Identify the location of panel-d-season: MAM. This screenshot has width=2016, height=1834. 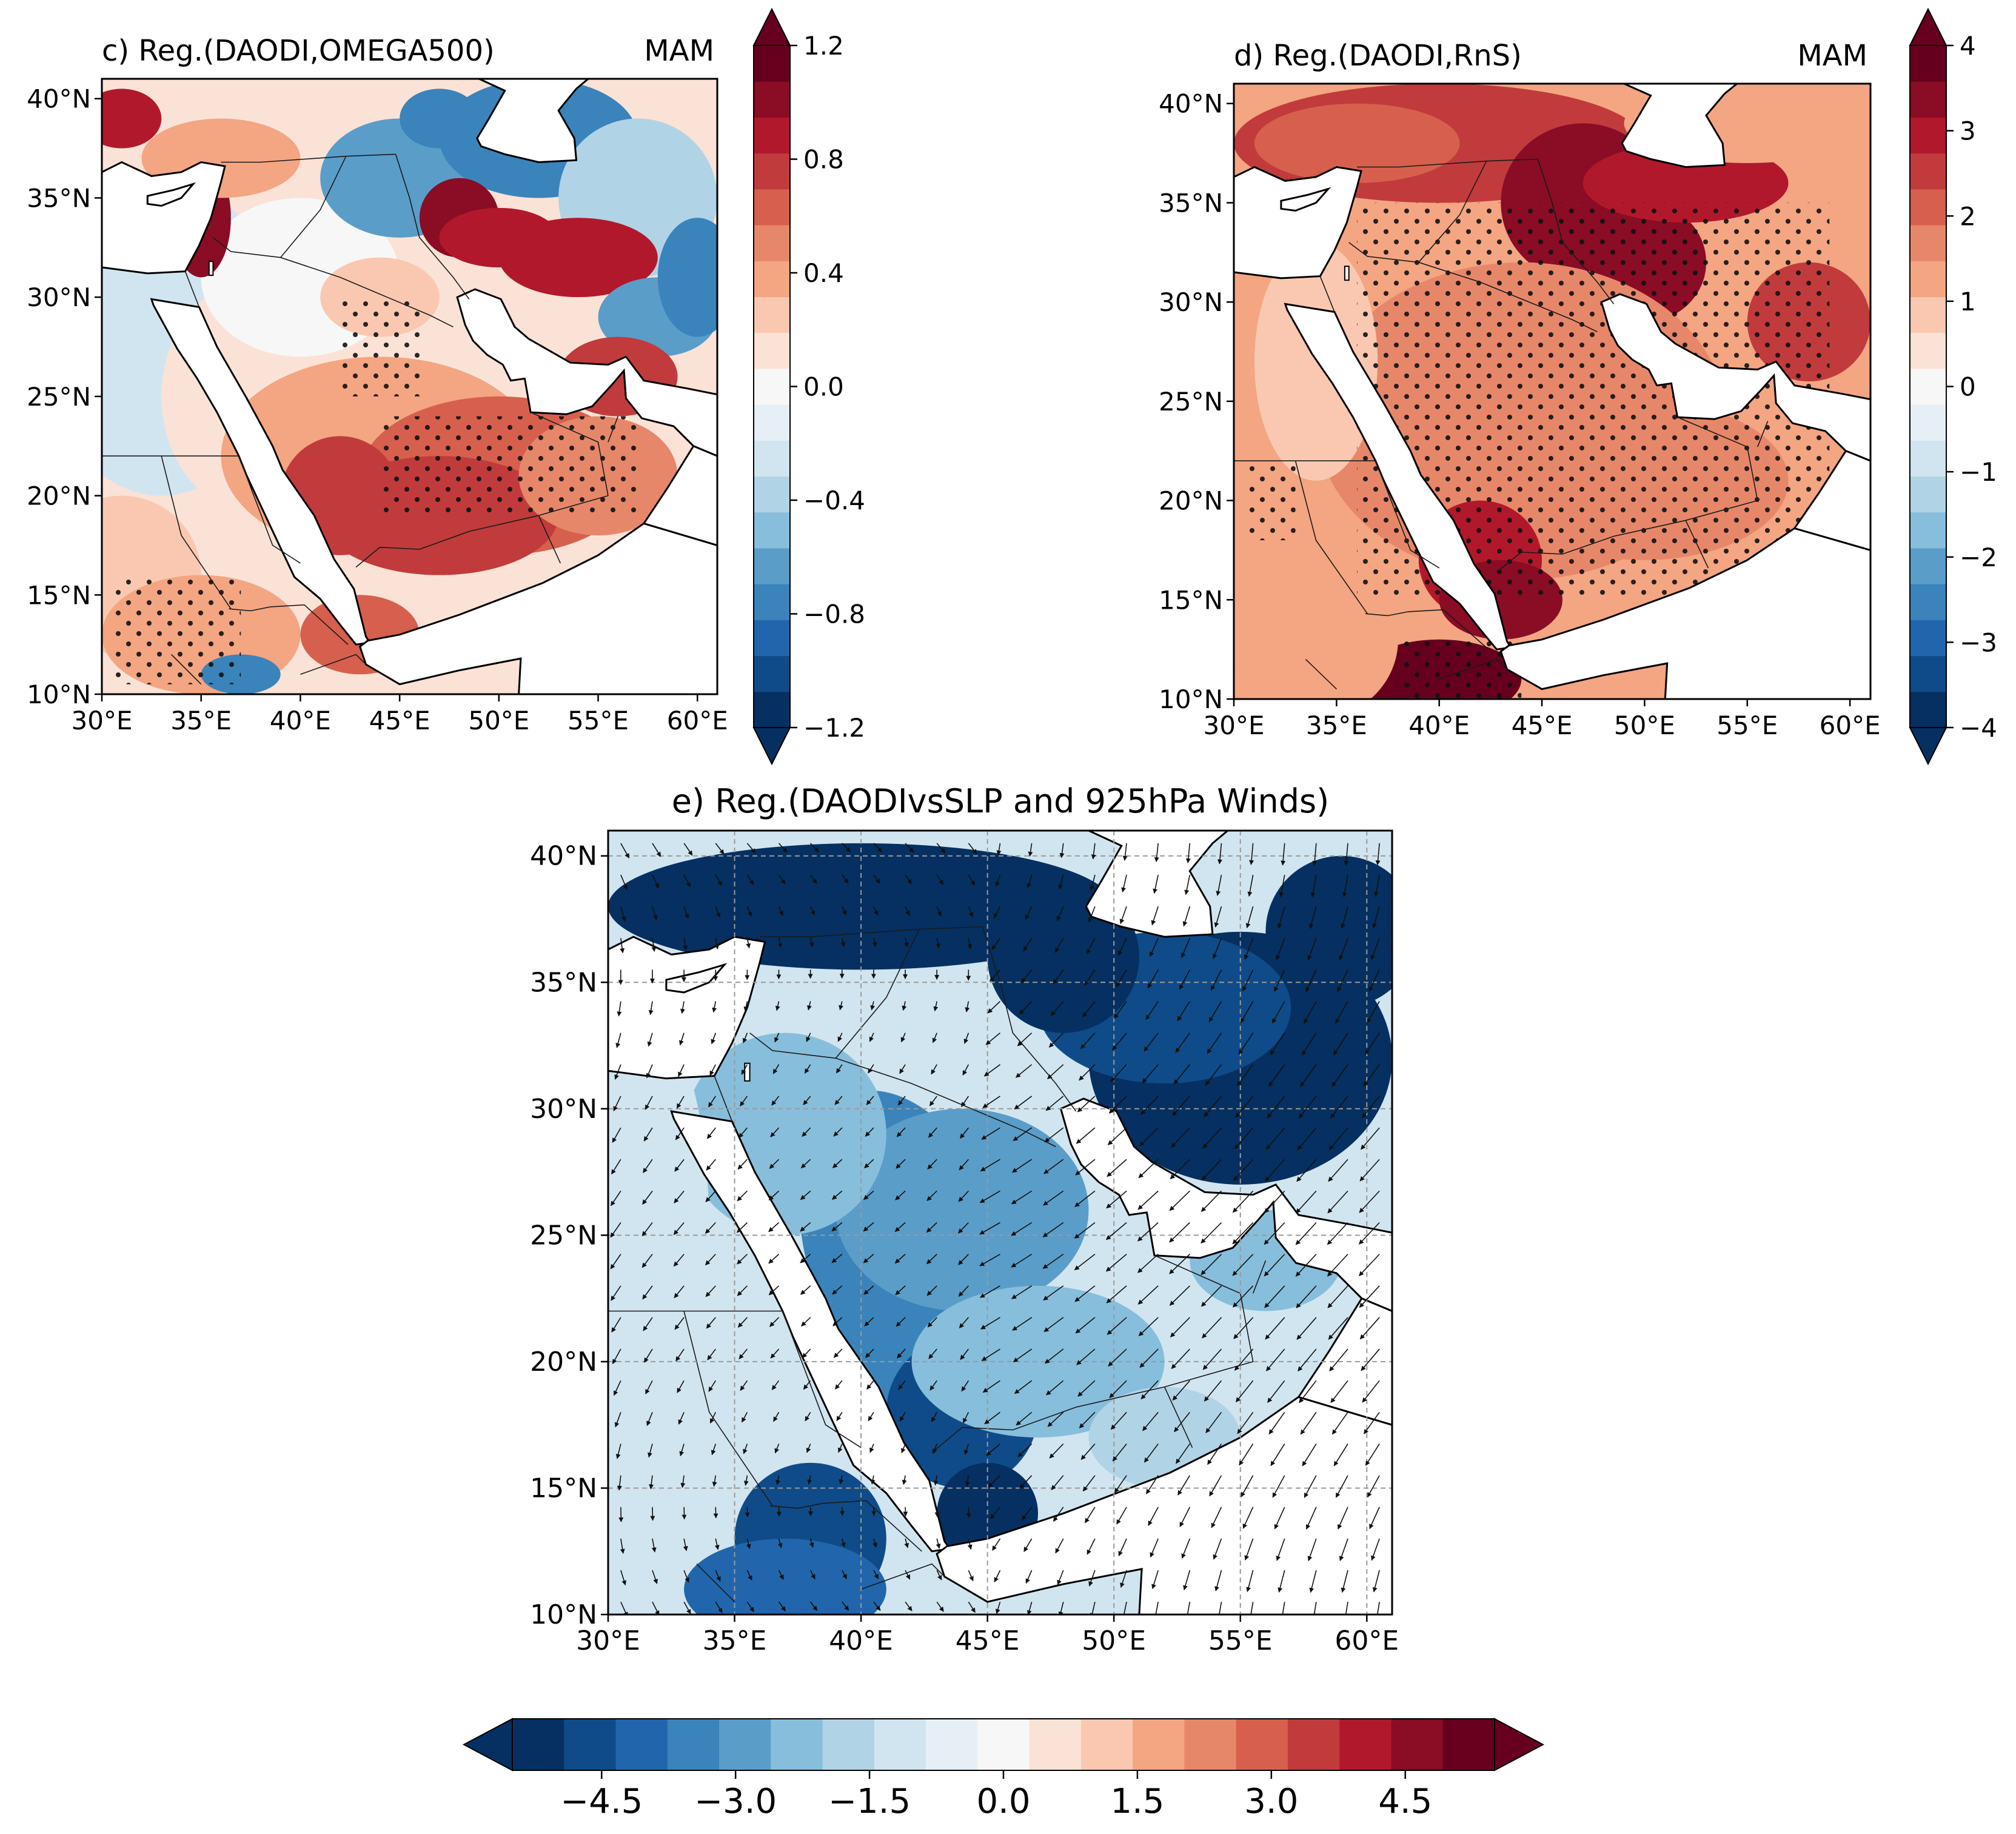
(1832, 56).